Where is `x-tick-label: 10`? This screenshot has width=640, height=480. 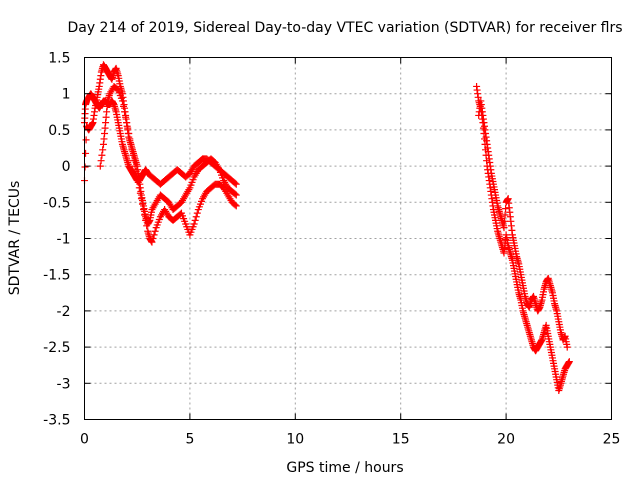
x-tick-label: 10 is located at coordinates (295, 440).